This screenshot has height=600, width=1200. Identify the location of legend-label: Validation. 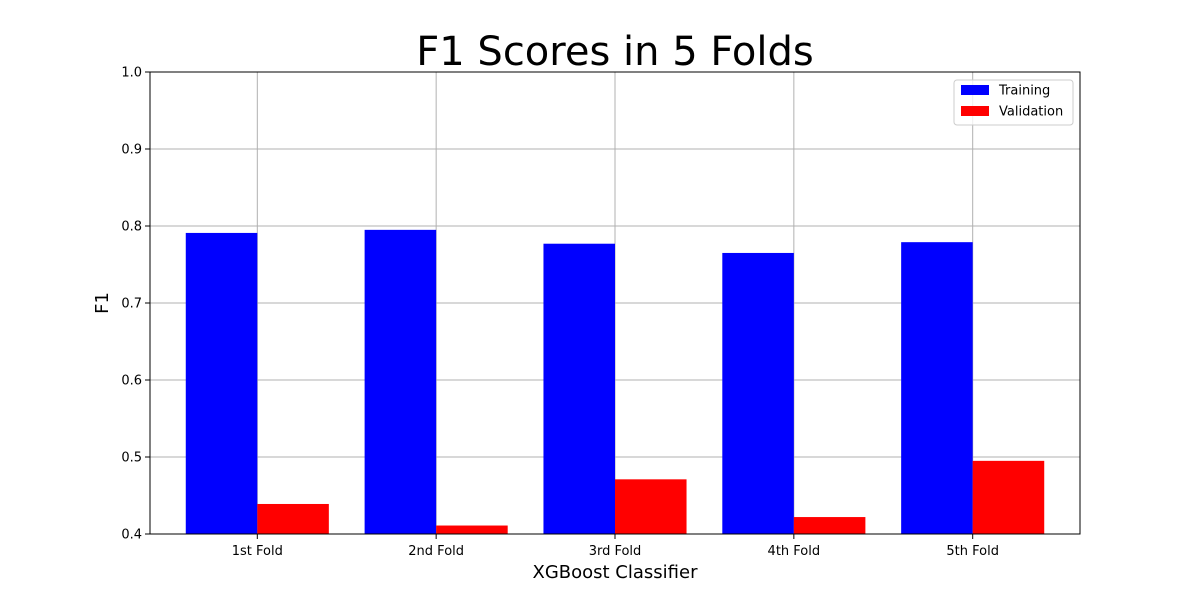
(1031, 112).